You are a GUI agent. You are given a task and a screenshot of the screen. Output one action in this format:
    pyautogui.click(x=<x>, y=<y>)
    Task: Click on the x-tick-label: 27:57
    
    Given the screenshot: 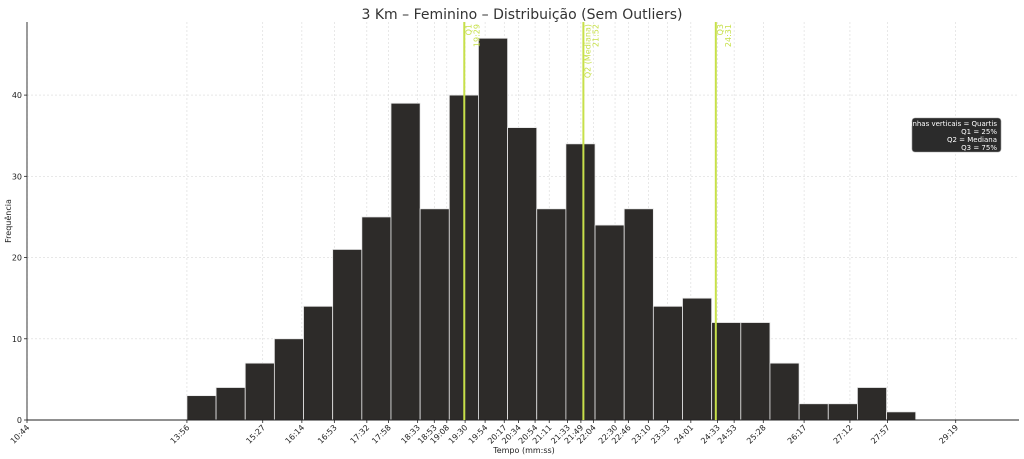 What is the action you would take?
    pyautogui.click(x=880, y=434)
    